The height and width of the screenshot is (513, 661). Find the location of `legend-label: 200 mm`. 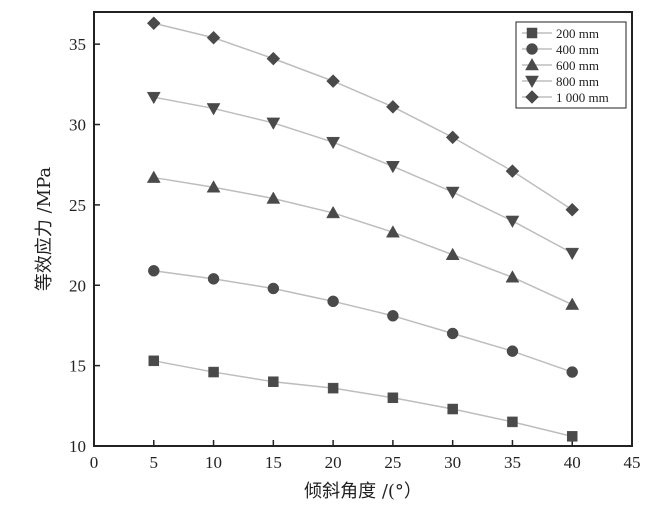

legend-label: 200 mm is located at coordinates (577, 33).